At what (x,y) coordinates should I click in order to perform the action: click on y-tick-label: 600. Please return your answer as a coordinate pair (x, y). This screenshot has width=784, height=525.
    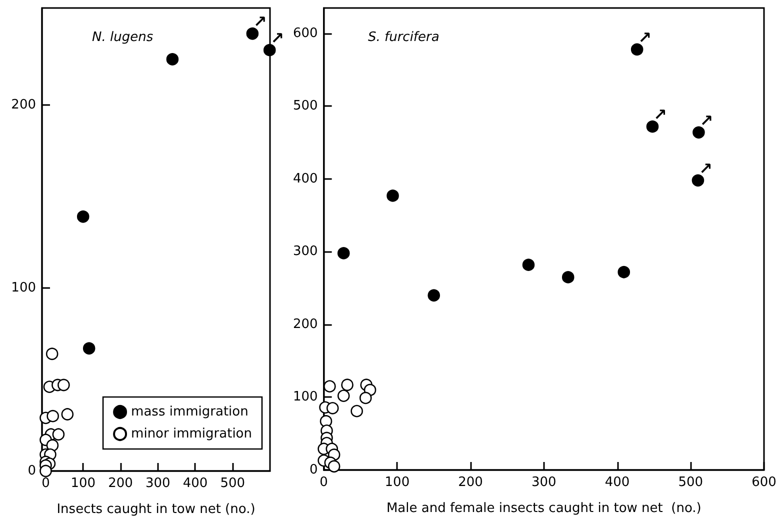
    Looking at the image, I should click on (305, 33).